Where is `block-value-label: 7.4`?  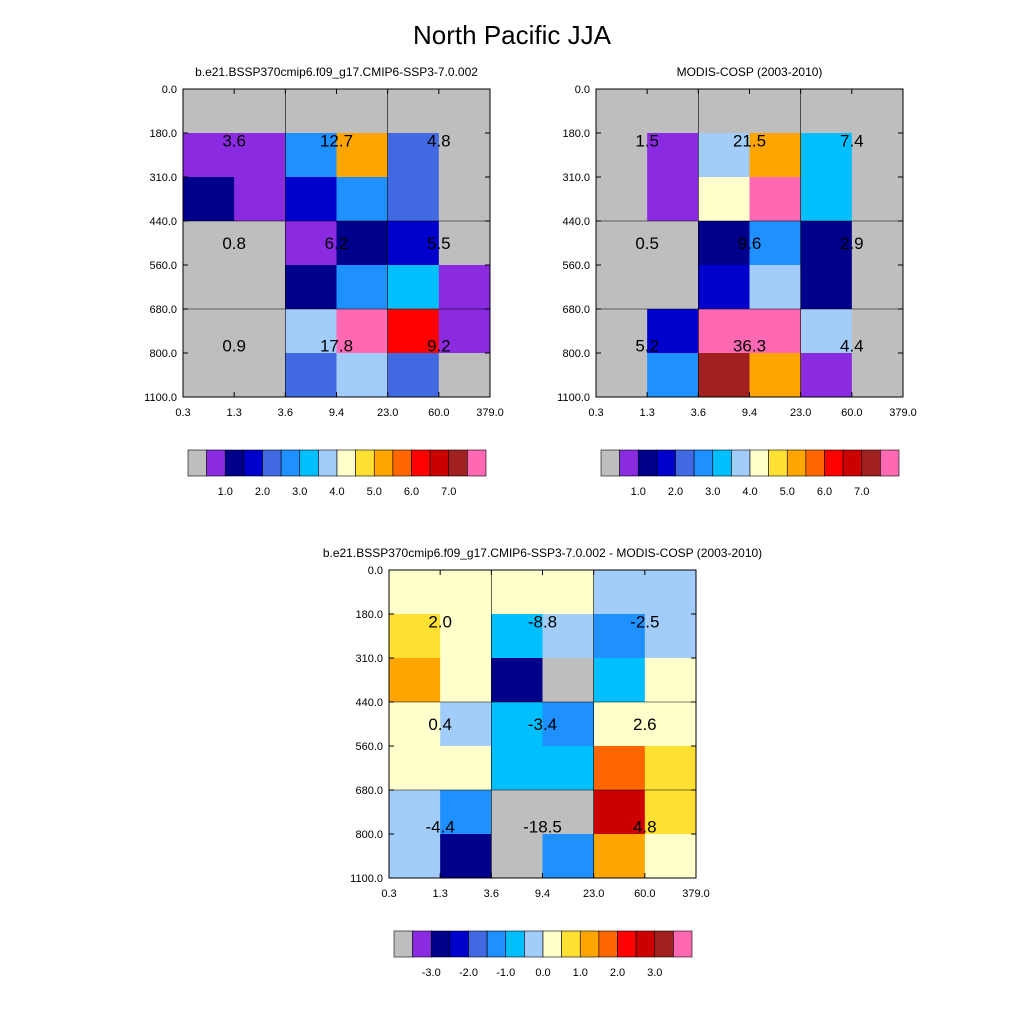 block-value-label: 7.4 is located at coordinates (852, 140).